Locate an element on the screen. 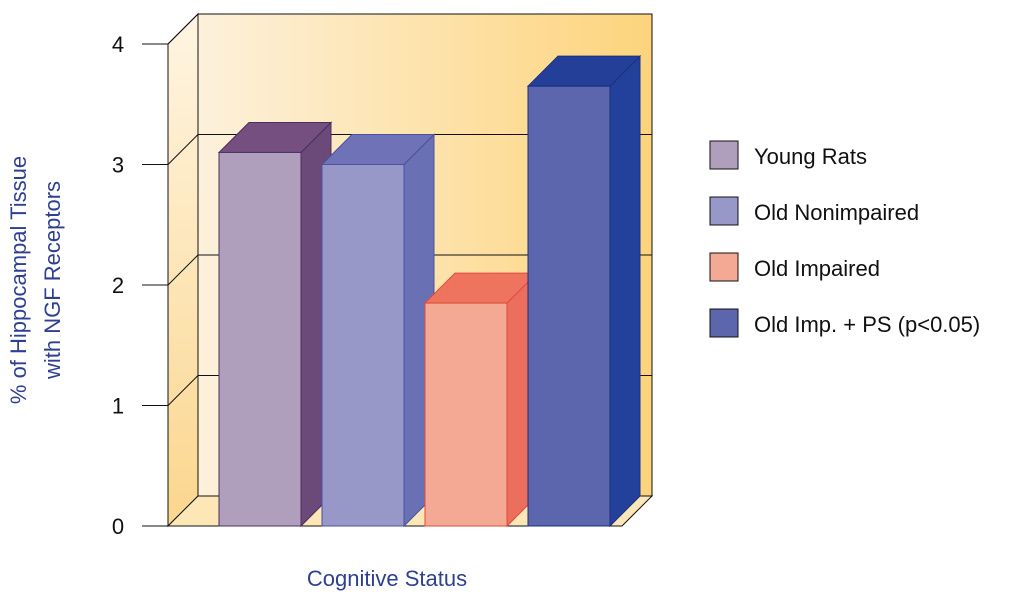  legend-item: Old Impaired is located at coordinates (794, 267).